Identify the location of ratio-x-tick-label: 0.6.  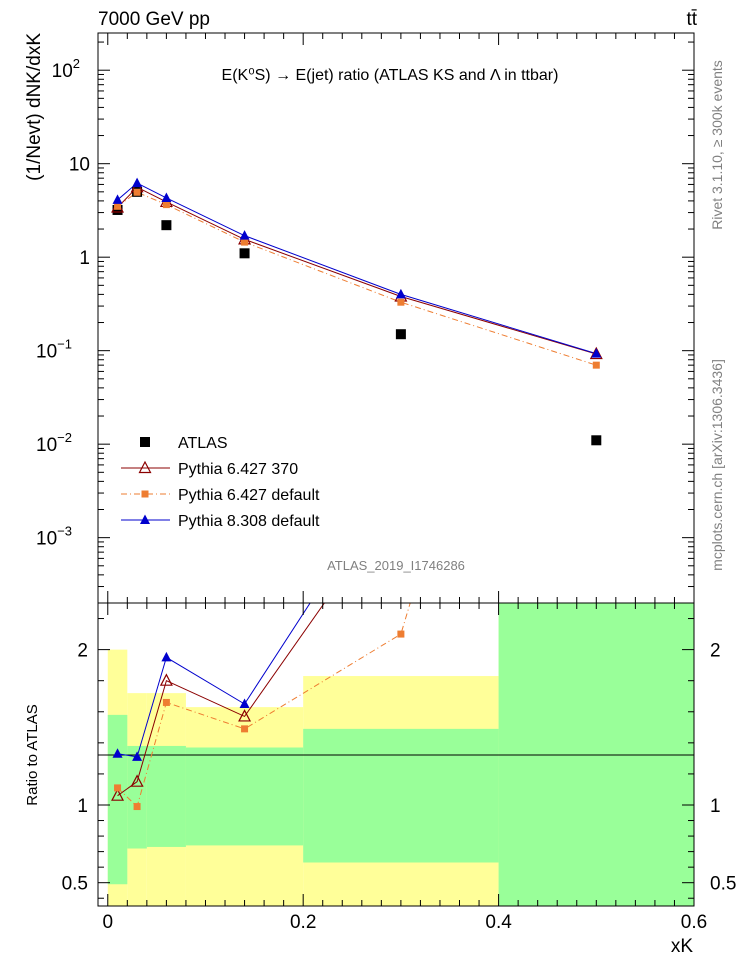
(694, 922).